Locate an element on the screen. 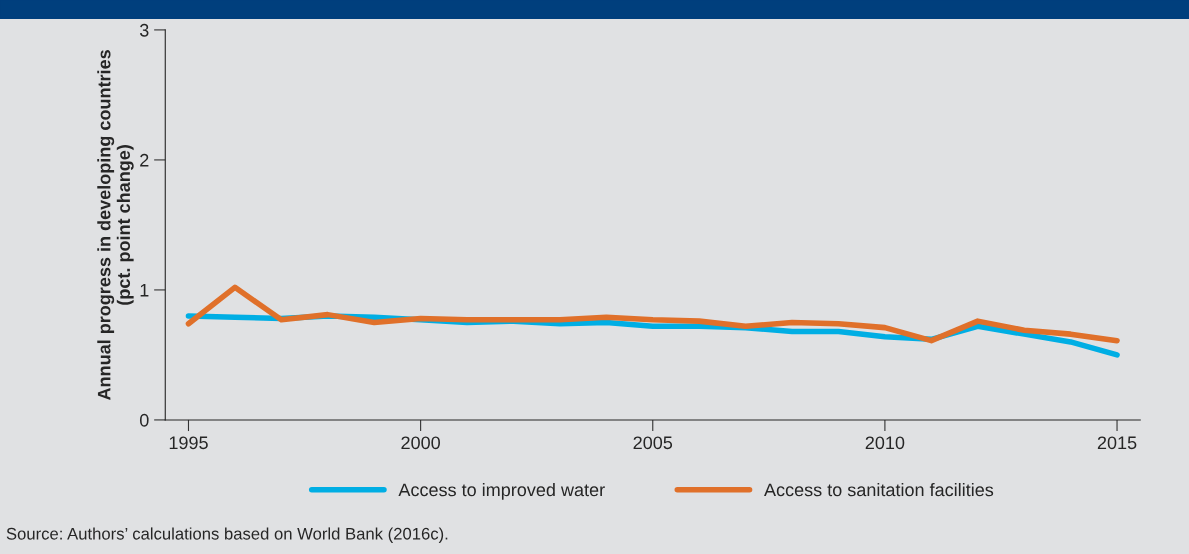  legend-label: Access to sanitation facilities is located at coordinates (879, 489).